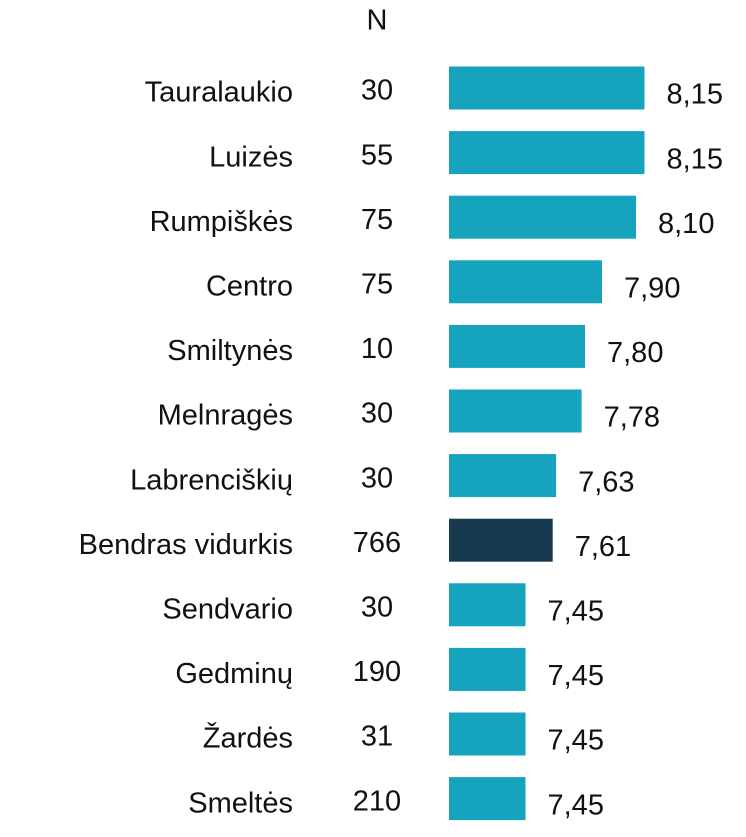  What do you see at coordinates (240, 803) in the screenshot?
I see `category-label: Smeltės` at bounding box center [240, 803].